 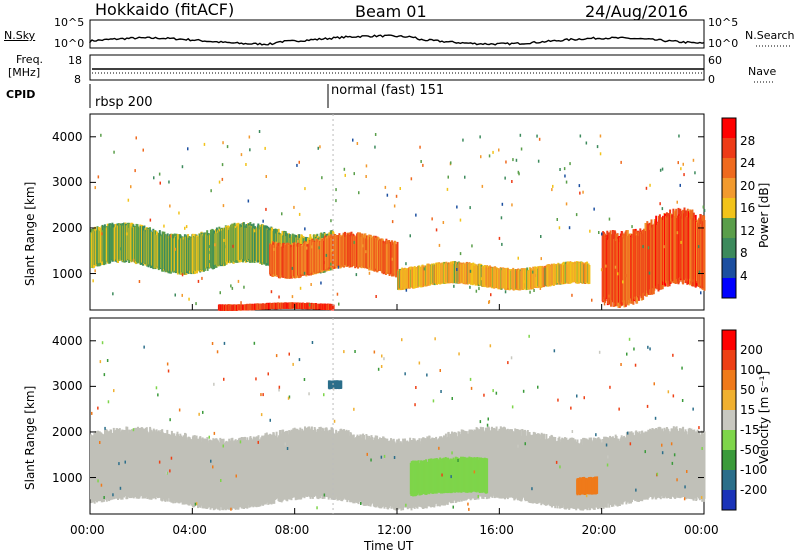 What do you see at coordinates (341, 384) in the screenshot?
I see `velocity-echo-cell` at bounding box center [341, 384].